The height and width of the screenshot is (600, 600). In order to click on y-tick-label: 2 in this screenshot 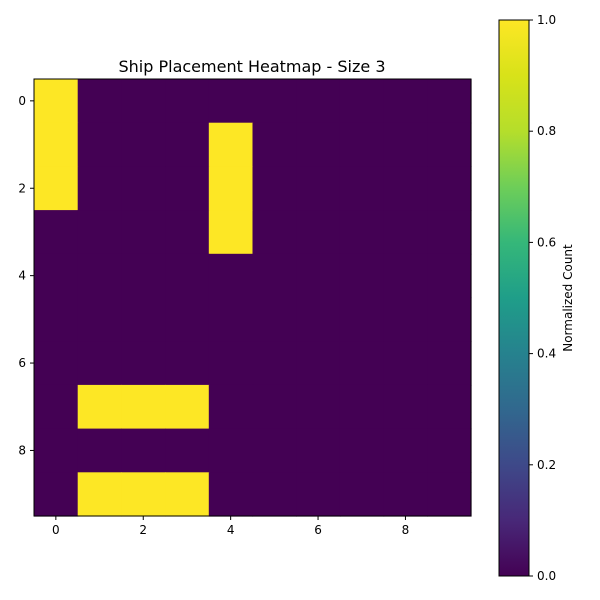, I will do `click(22, 188)`.